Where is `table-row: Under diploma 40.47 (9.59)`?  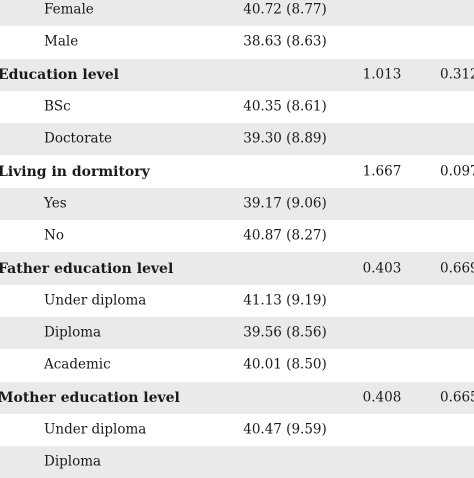
table-row: Under diploma 40.47 (9.59) is located at coordinates (237, 430).